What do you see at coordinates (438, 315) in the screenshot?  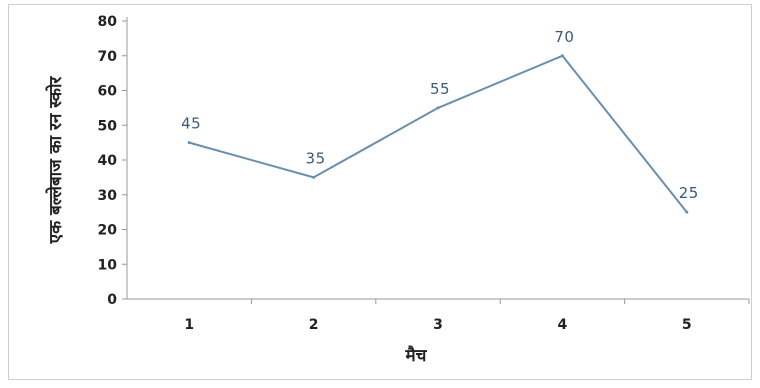 I see `x-axis: 1 2 3 4 5` at bounding box center [438, 315].